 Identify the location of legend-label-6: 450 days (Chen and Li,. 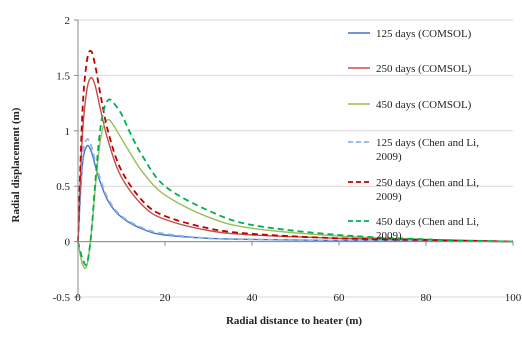
(427, 222).